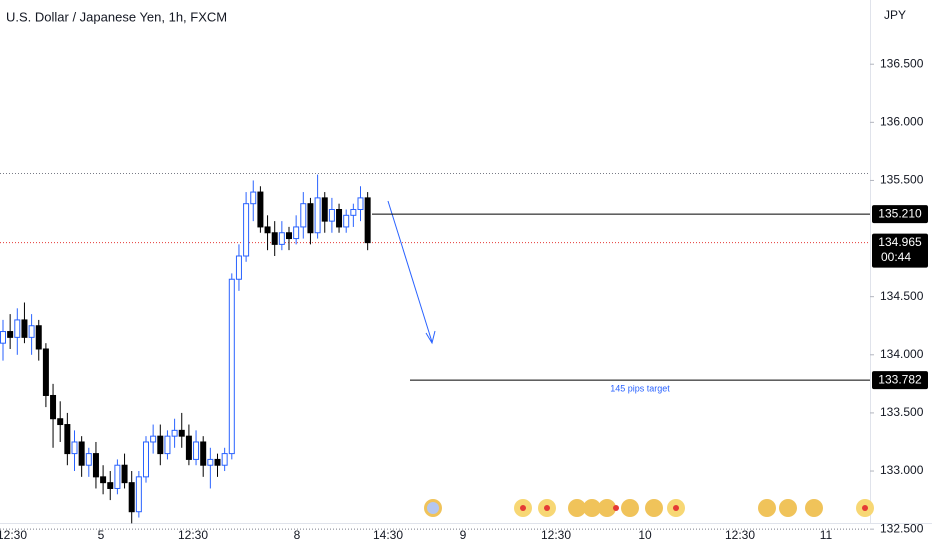  What do you see at coordinates (902, 412) in the screenshot?
I see `y-tick-label: 133.500` at bounding box center [902, 412].